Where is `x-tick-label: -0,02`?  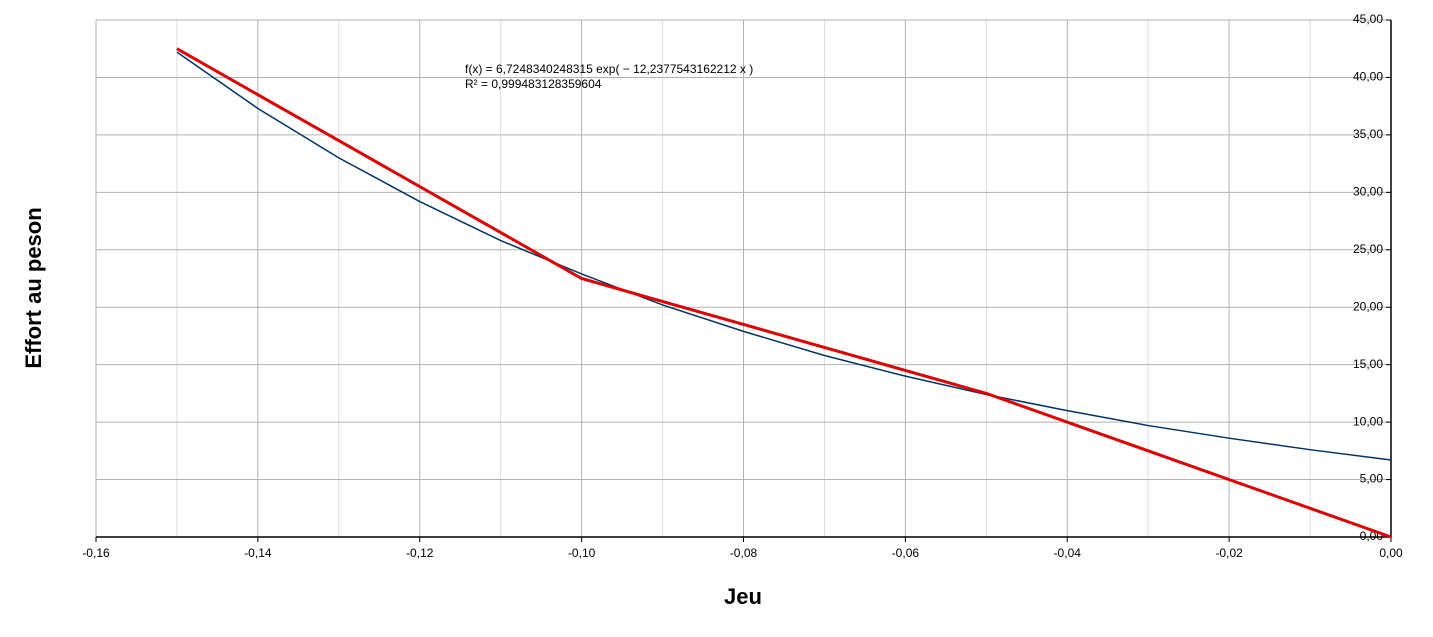
x-tick-label: -0,02 is located at coordinates (1229, 553).